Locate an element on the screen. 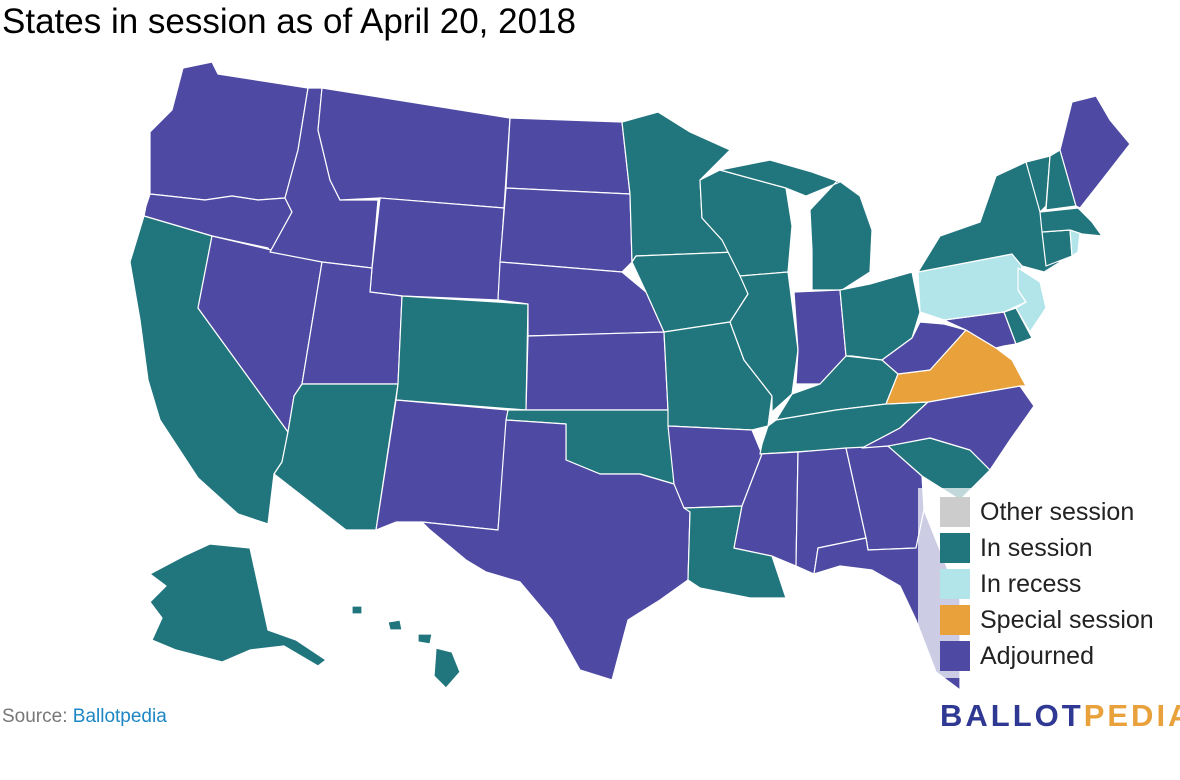 This screenshot has height=780, width=1180. state-wv is located at coordinates (924, 348).